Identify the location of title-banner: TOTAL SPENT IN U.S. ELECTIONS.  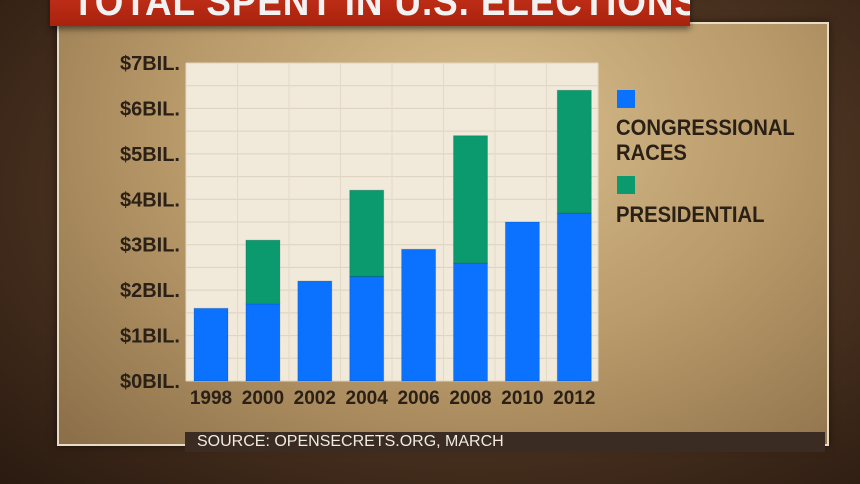
(370, 13).